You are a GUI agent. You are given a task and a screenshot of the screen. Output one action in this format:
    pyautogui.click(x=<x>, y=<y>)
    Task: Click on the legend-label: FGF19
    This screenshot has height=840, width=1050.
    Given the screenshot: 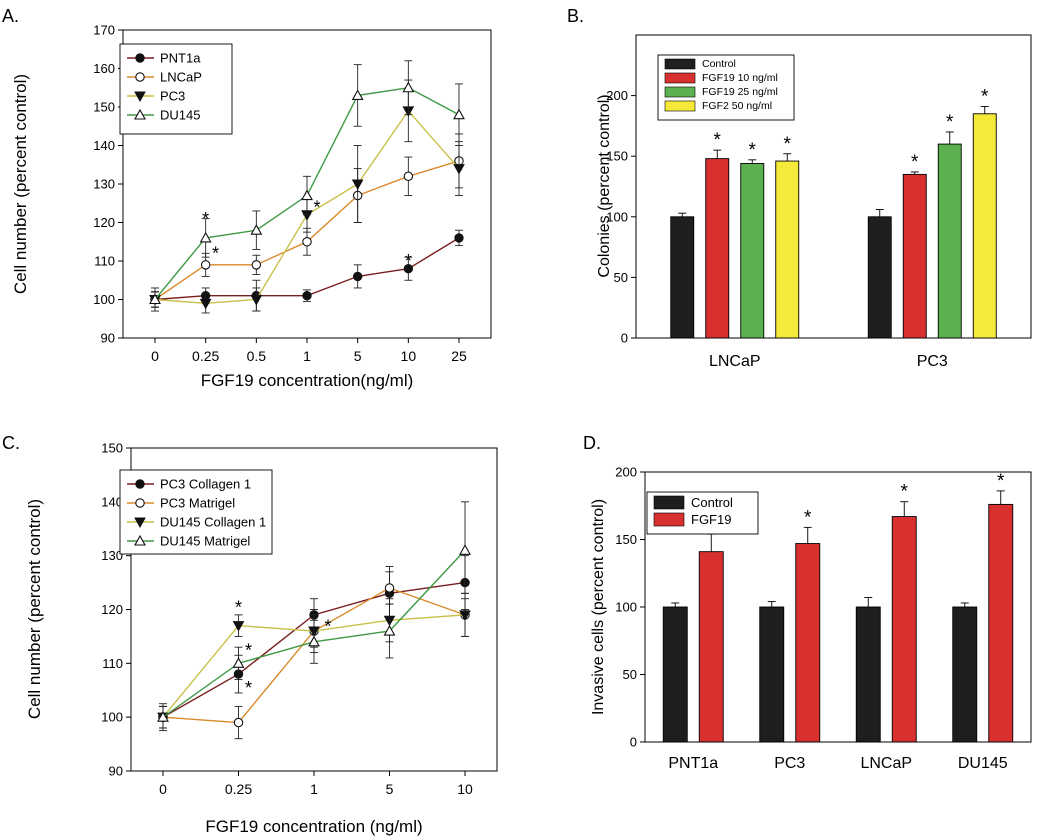 What is the action you would take?
    pyautogui.click(x=711, y=519)
    